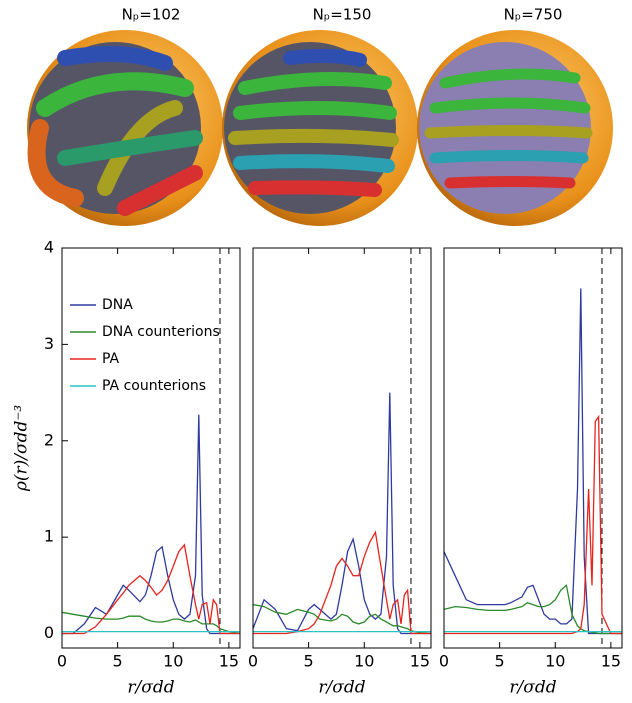 This screenshot has width=632, height=703. What do you see at coordinates (117, 305) in the screenshot?
I see `legend-label: DNA` at bounding box center [117, 305].